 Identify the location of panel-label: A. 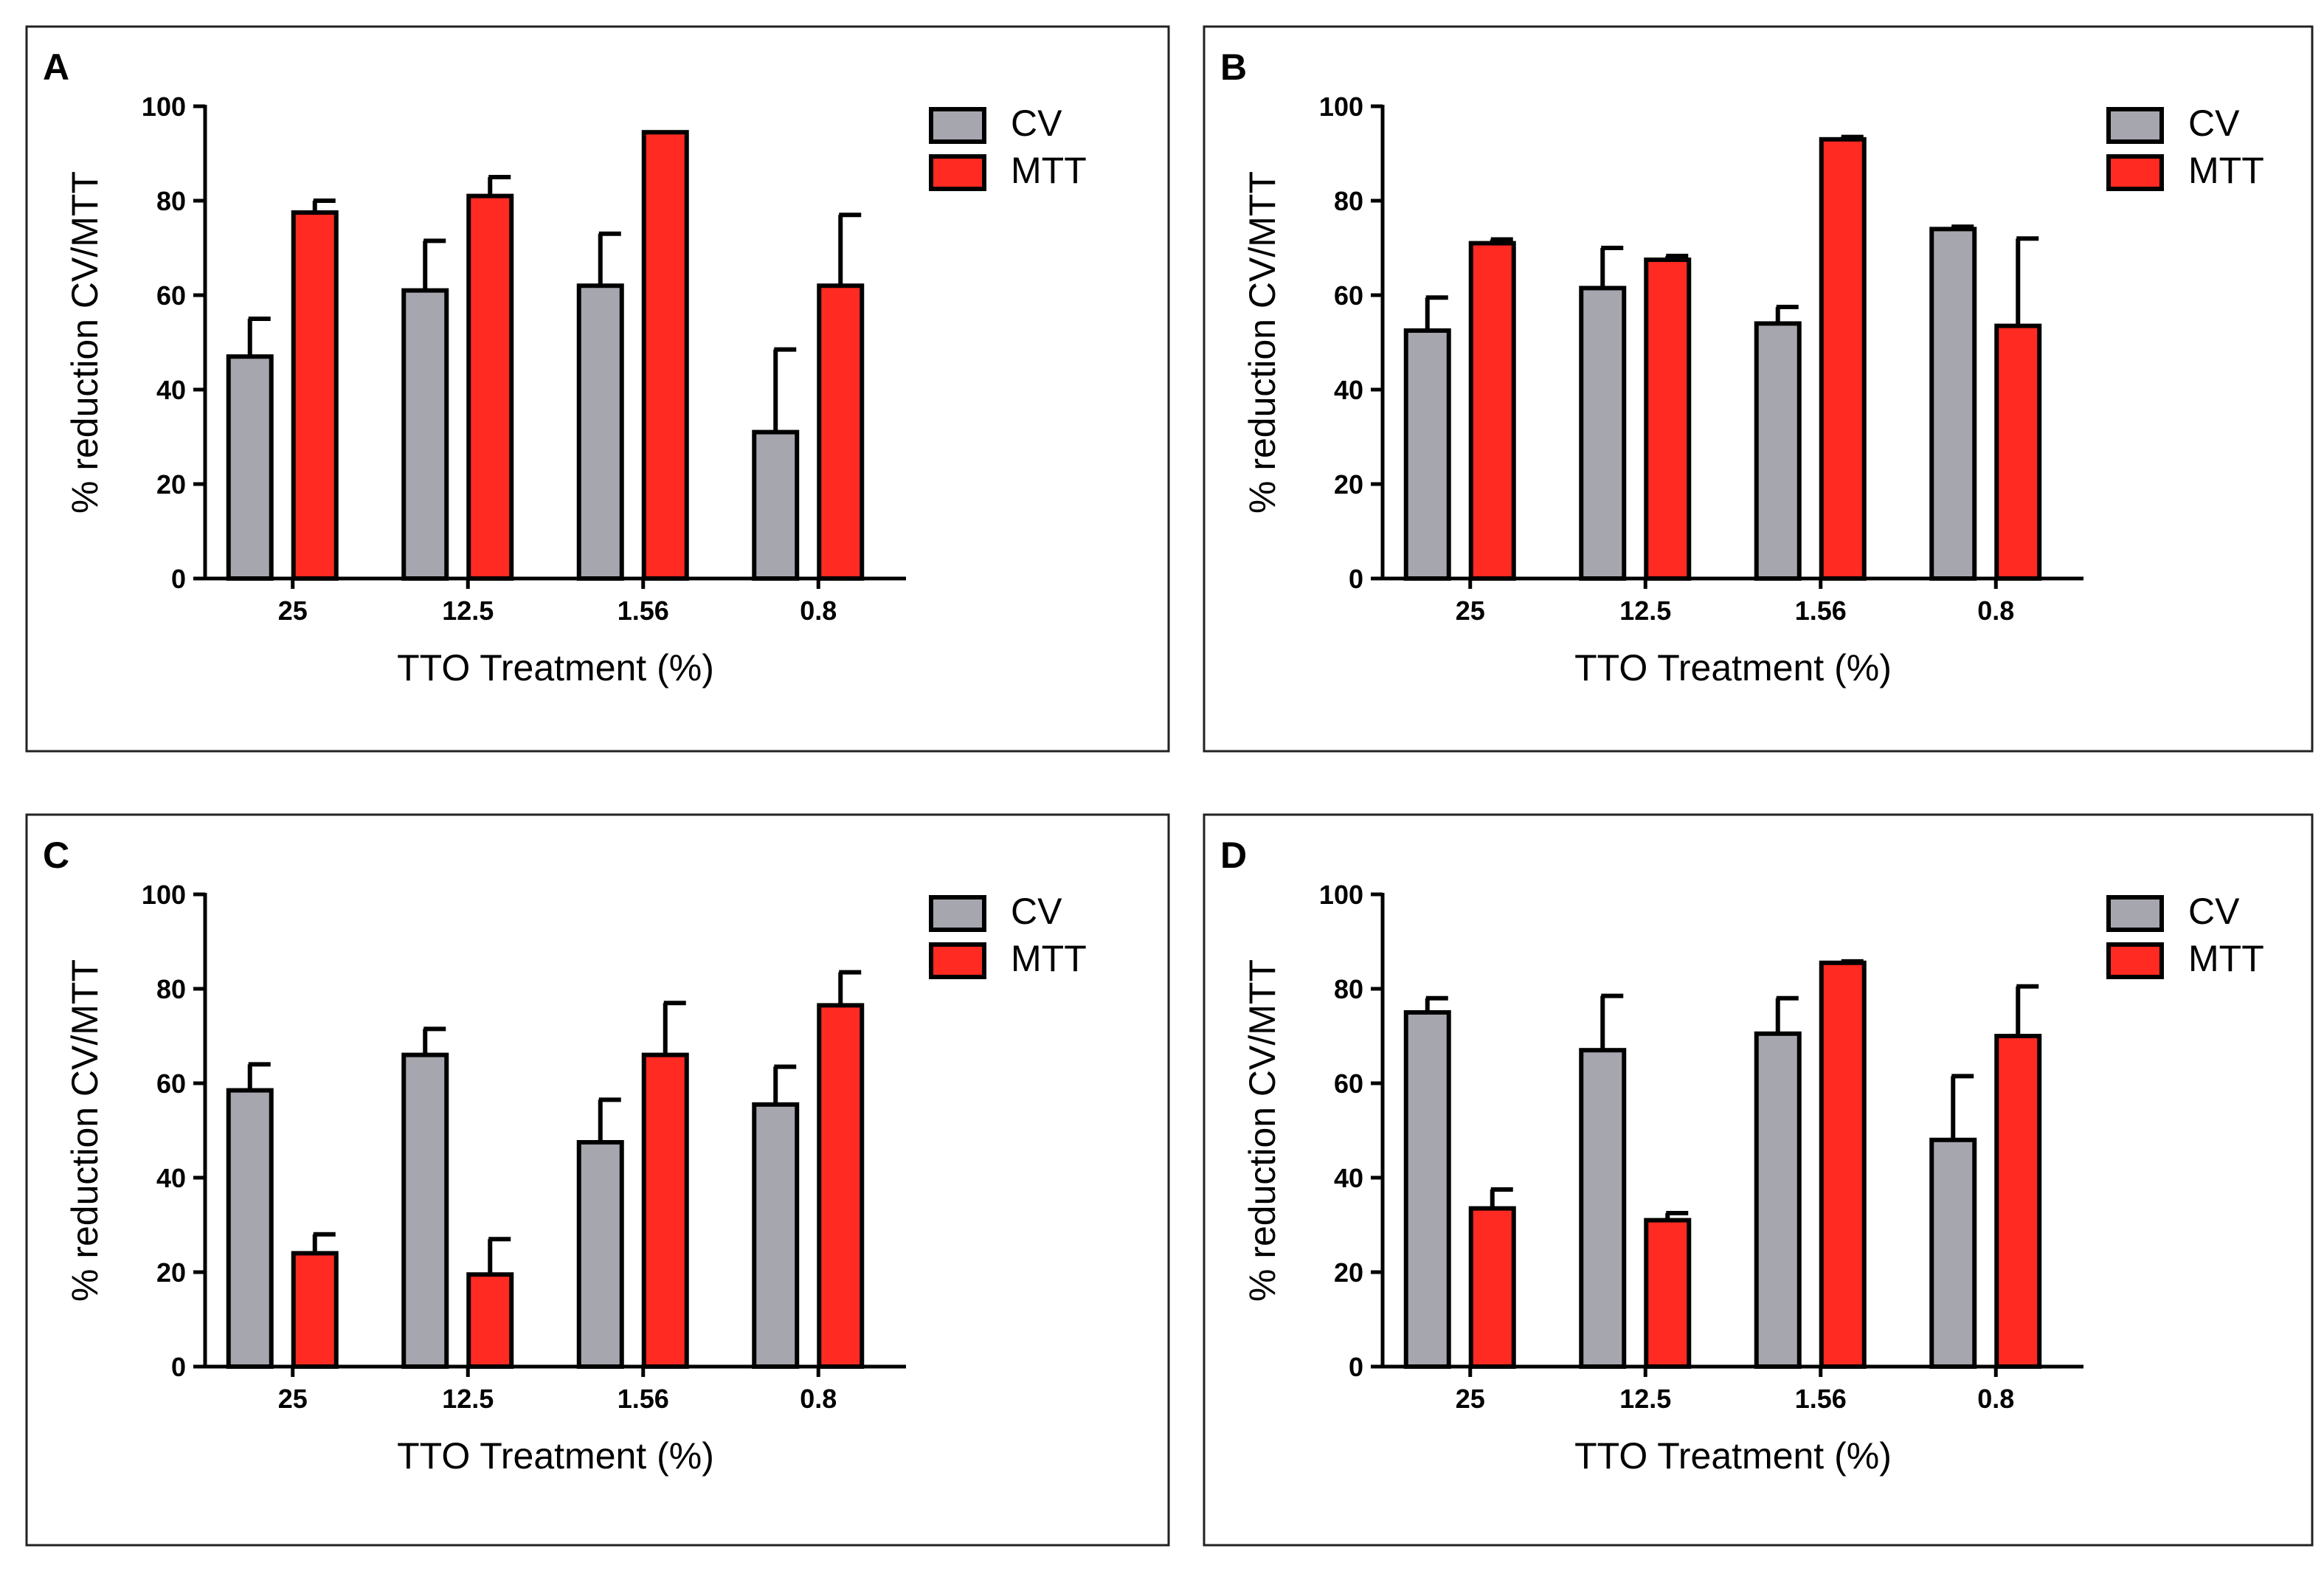
(56, 67).